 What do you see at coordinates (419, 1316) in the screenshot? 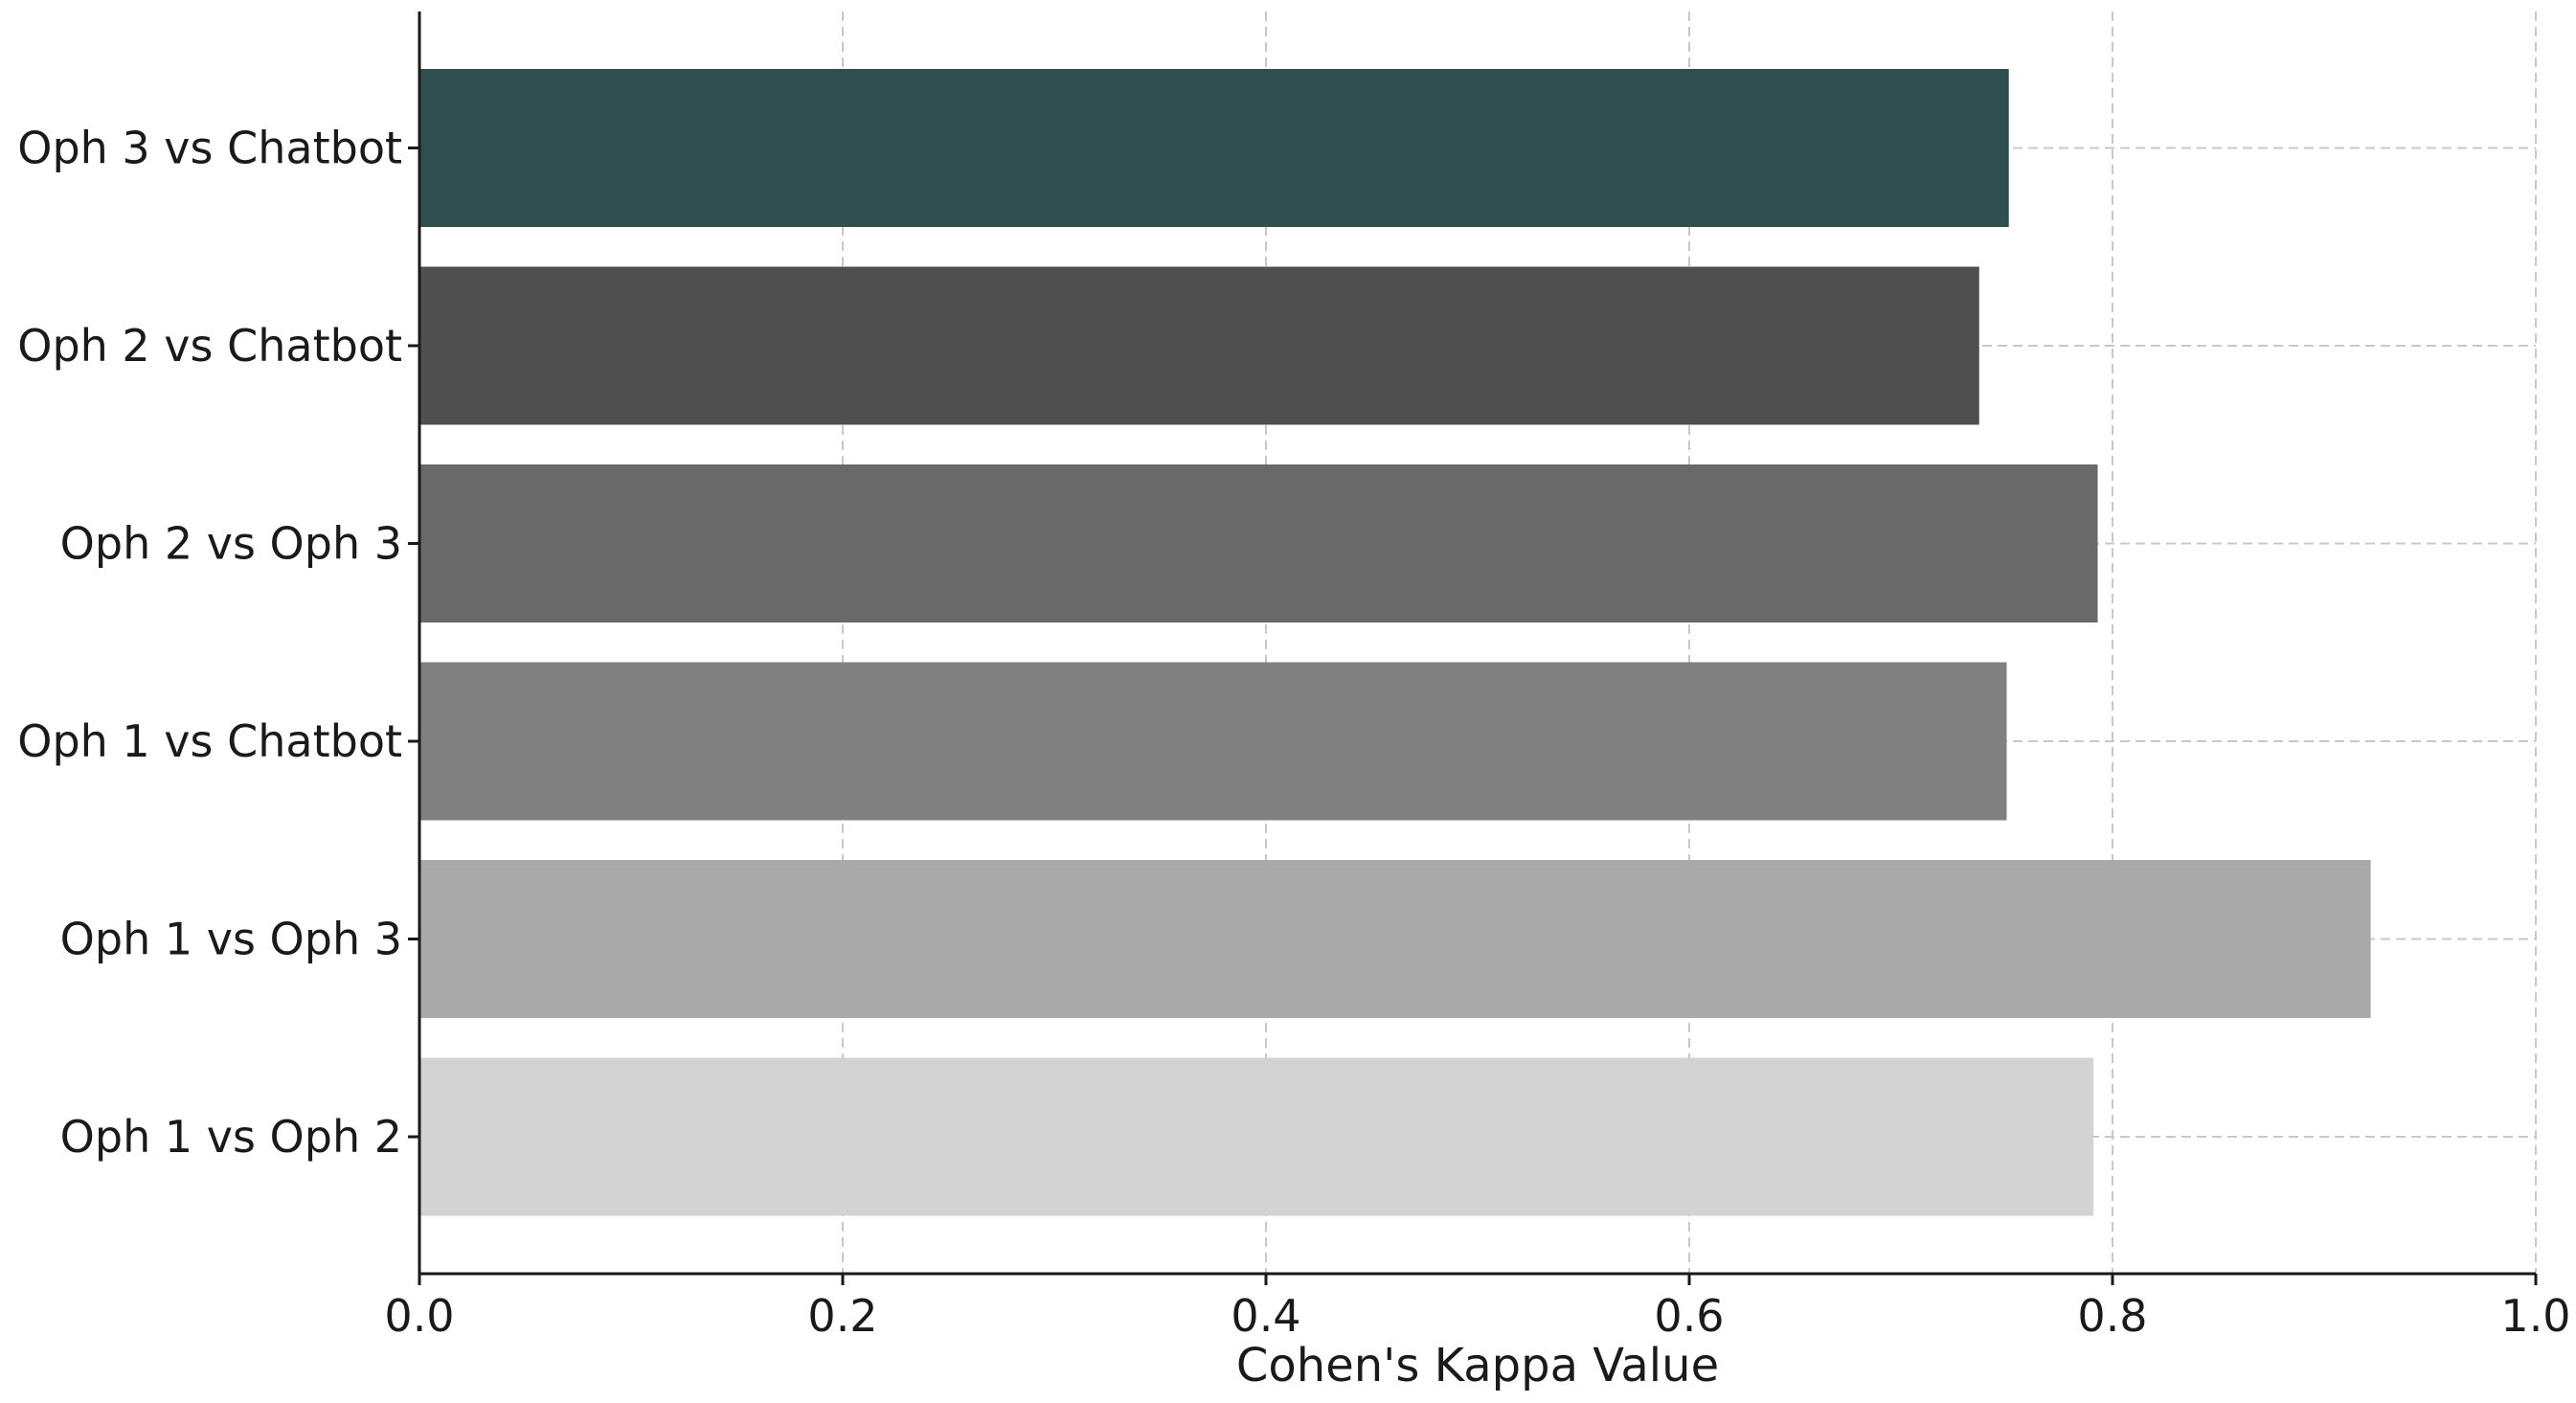
I see `x-tick-label: 0.0` at bounding box center [419, 1316].